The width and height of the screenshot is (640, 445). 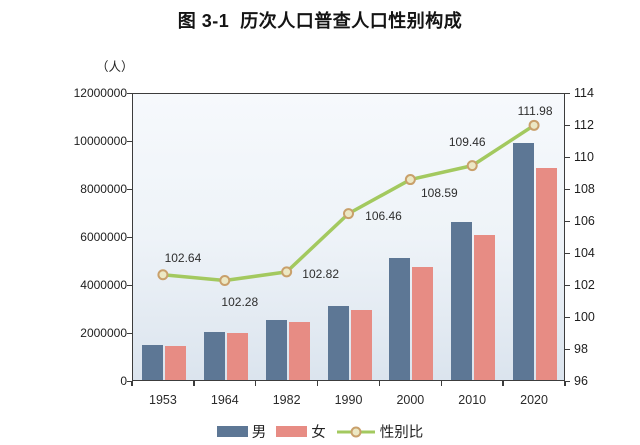 I want to click on sex-ratio-marker-1990, so click(x=348, y=214).